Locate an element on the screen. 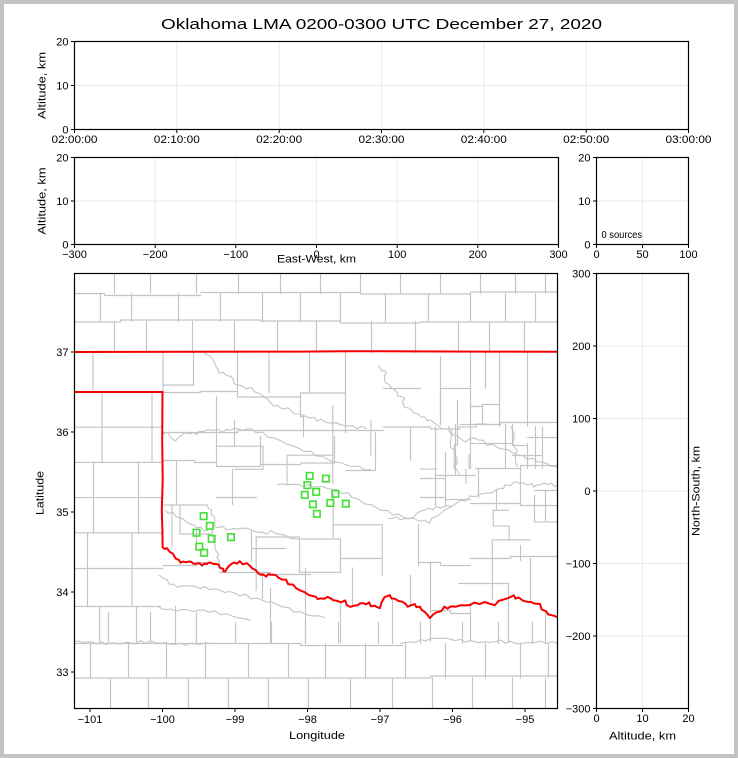  svg-text: 02:10:00 is located at coordinates (177, 140).